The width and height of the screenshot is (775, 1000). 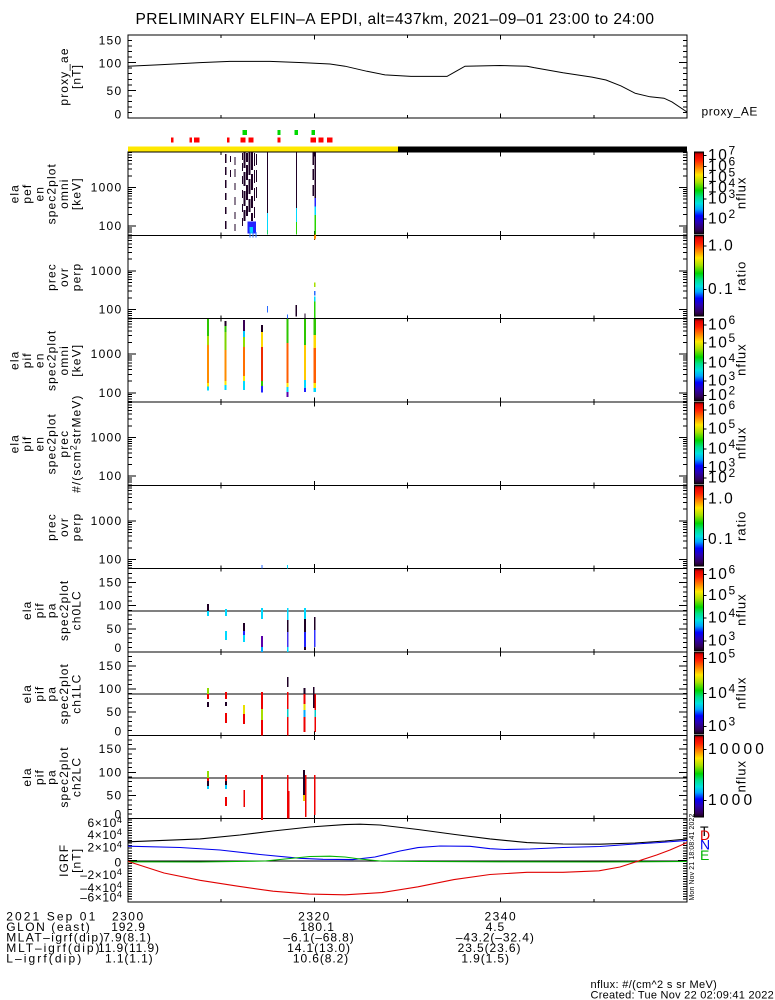 What do you see at coordinates (127, 938) in the screenshot?
I see `svg-text: 7.9(8.1)` at bounding box center [127, 938].